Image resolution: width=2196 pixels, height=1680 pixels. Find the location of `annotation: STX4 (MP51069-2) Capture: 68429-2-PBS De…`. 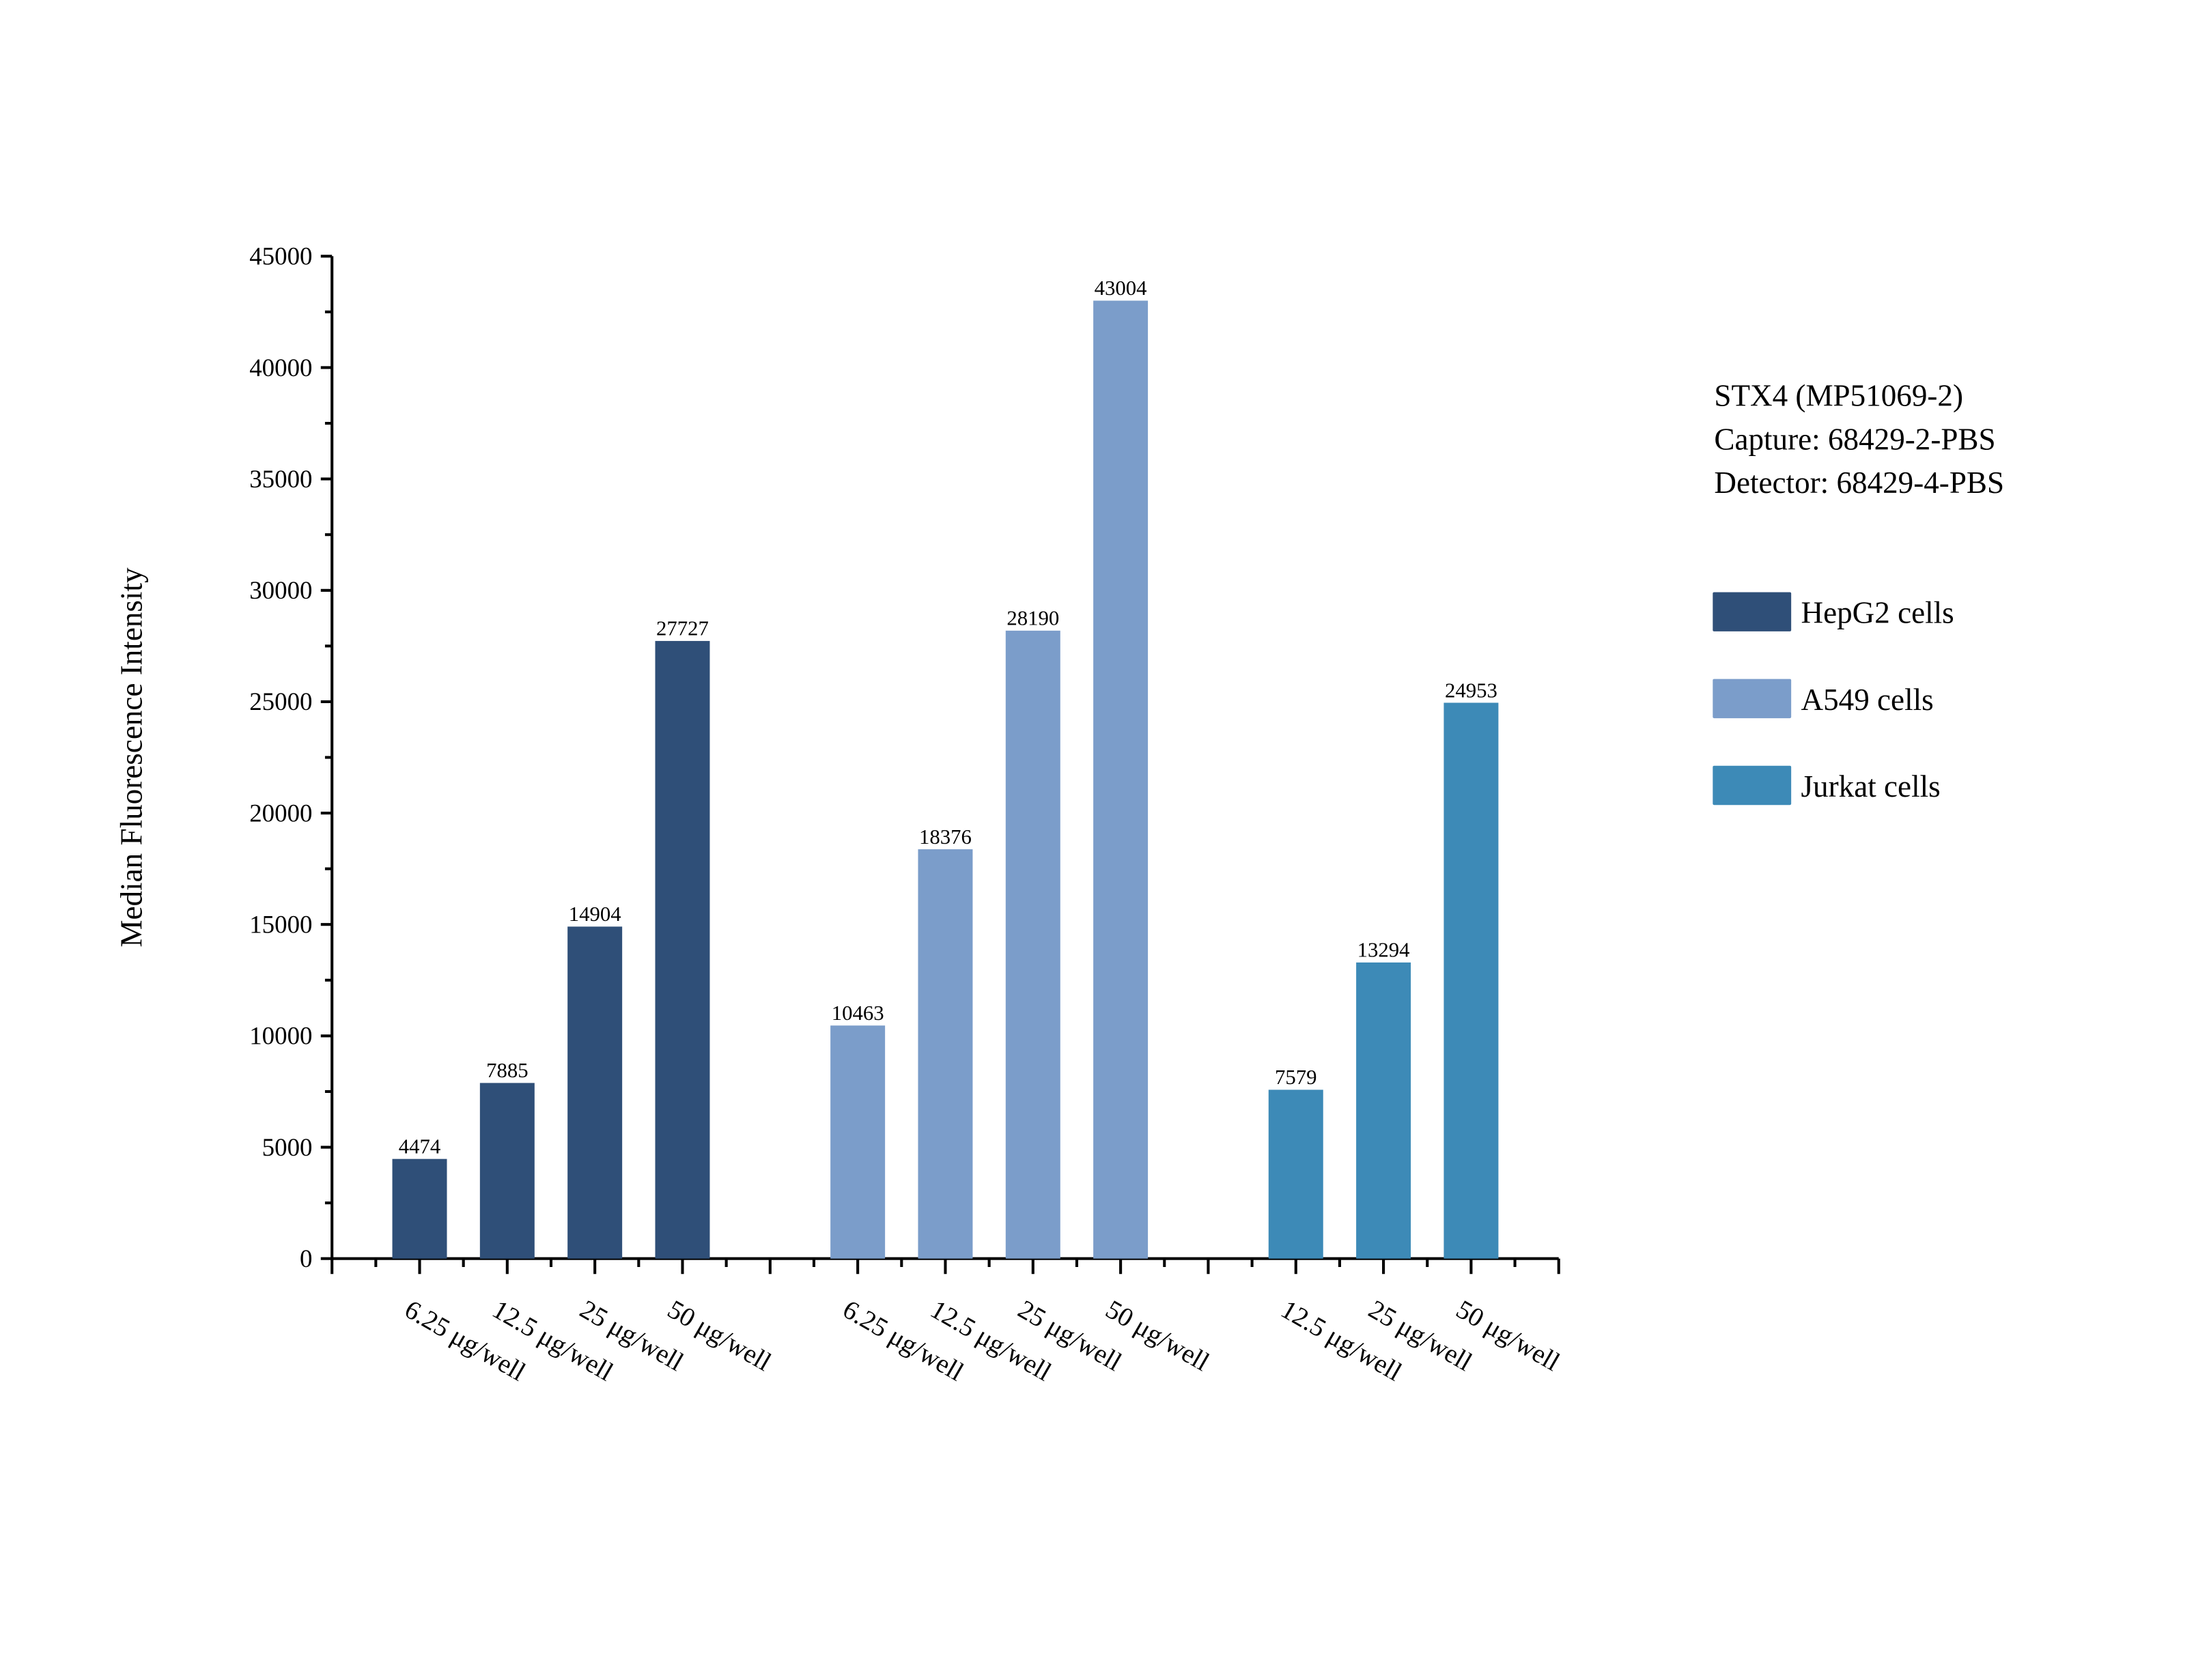

annotation: STX4 (MP51069-2) Capture: 68429-2-PBS De… is located at coordinates (1859, 439).